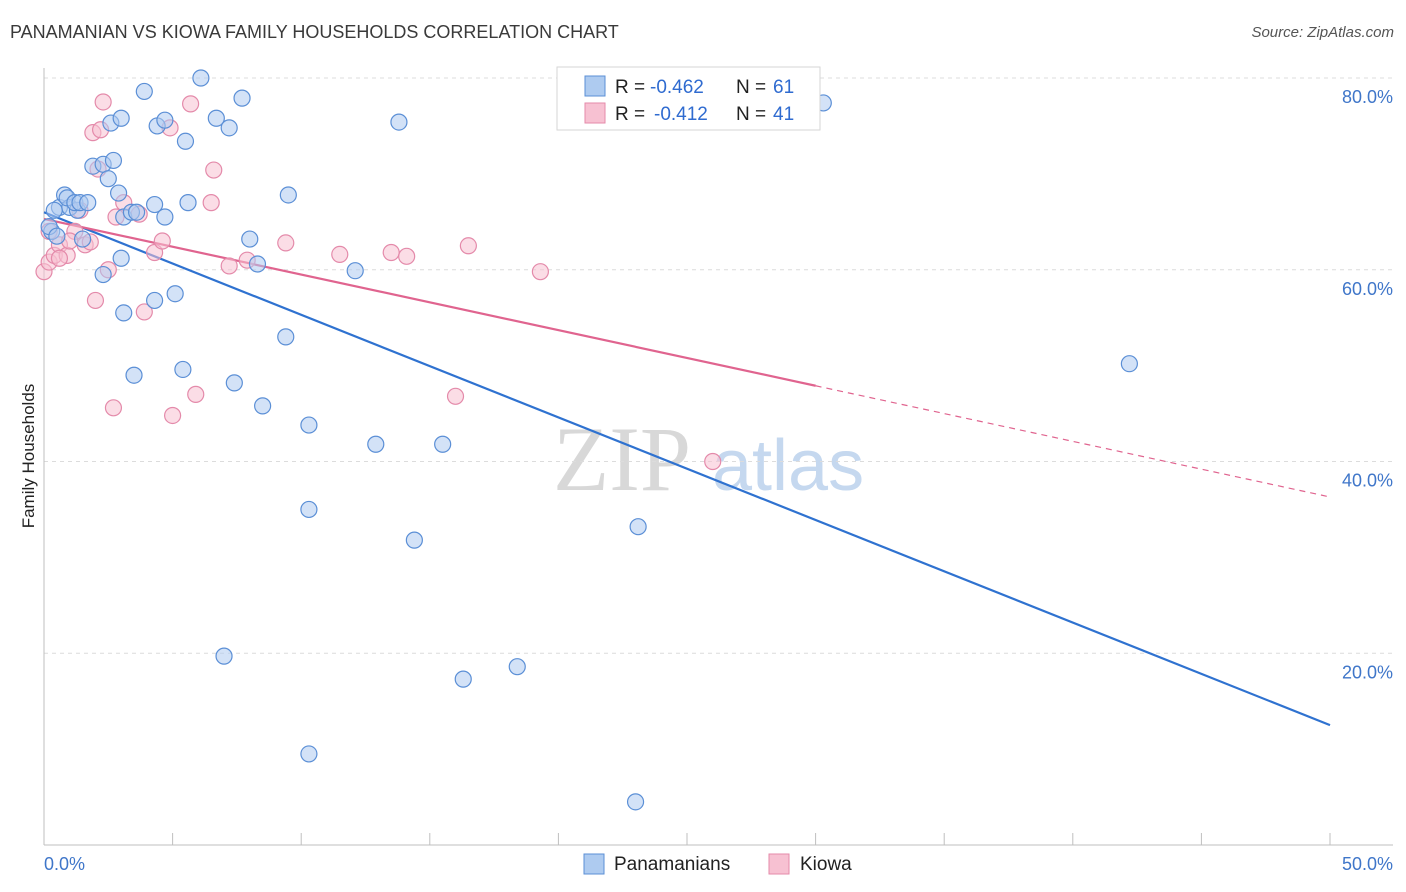  I want to click on bottom-legend-swatch-panamanians, so click(594, 864).